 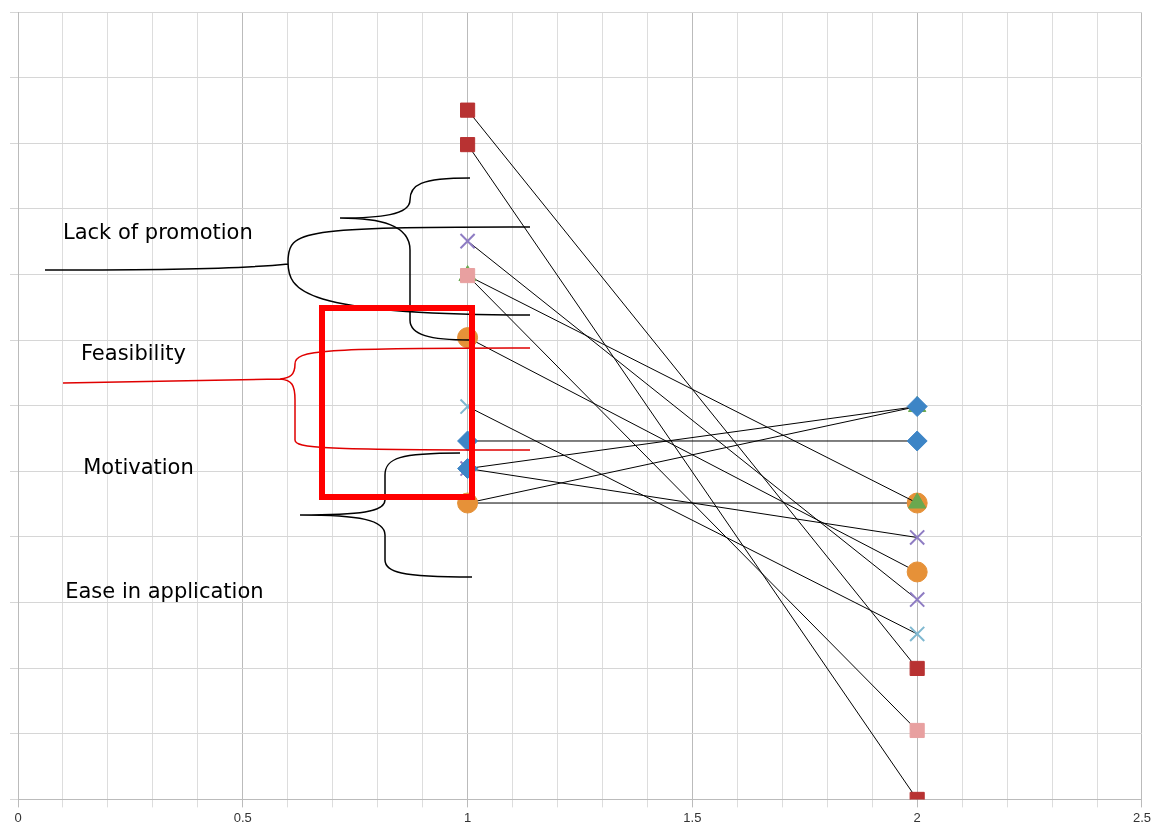 I want to click on annotation: Motivation, so click(x=138, y=466).